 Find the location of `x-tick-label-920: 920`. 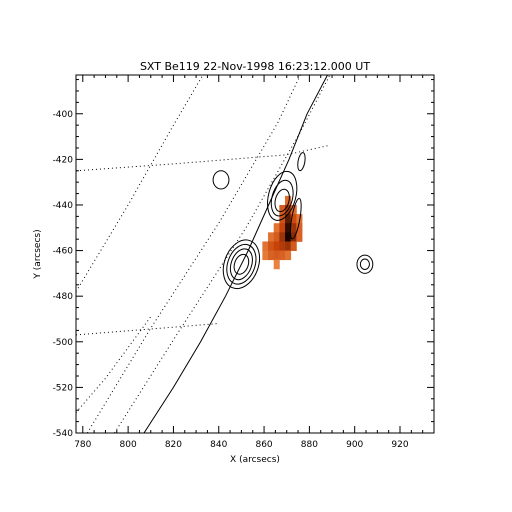

x-tick-label-920: 920 is located at coordinates (399, 445).